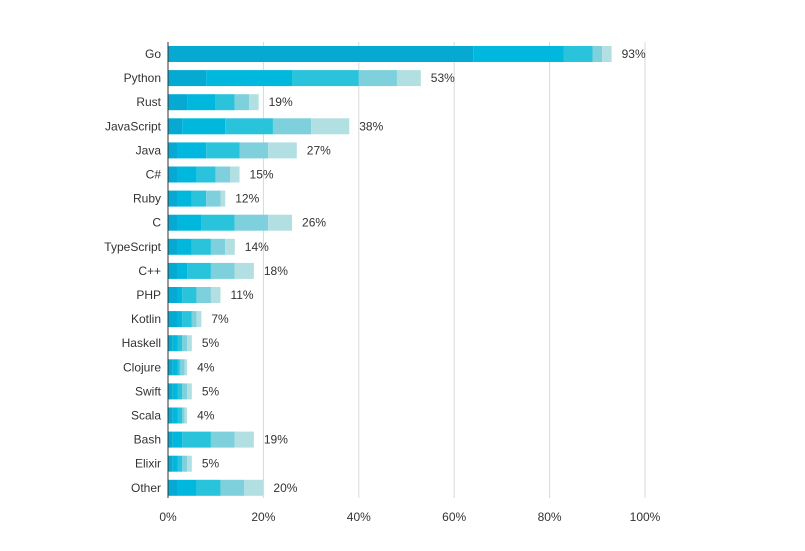  Describe the element at coordinates (359, 517) in the screenshot. I see `x-tick-label: 40%` at that location.